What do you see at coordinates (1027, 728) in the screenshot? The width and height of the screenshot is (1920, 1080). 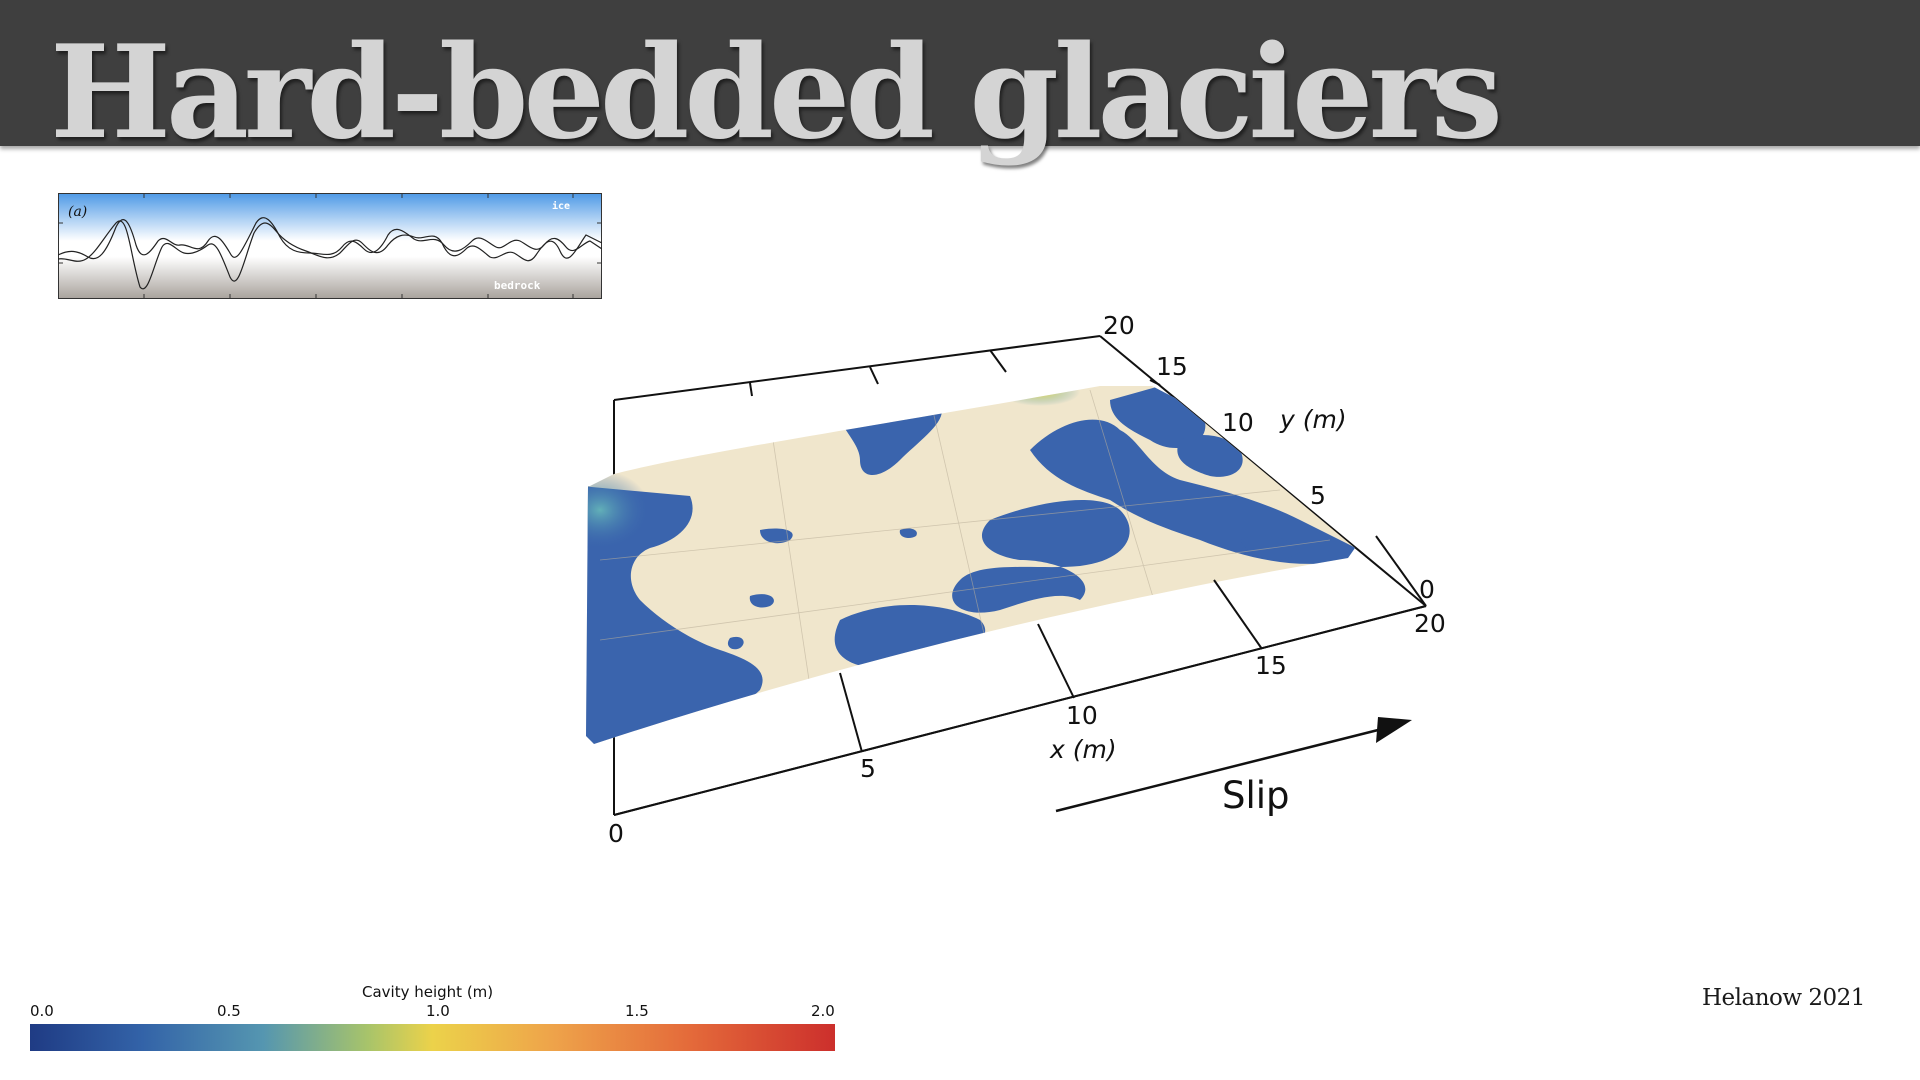 I see `x-tick-labels: 0 5 10 15 20` at bounding box center [1027, 728].